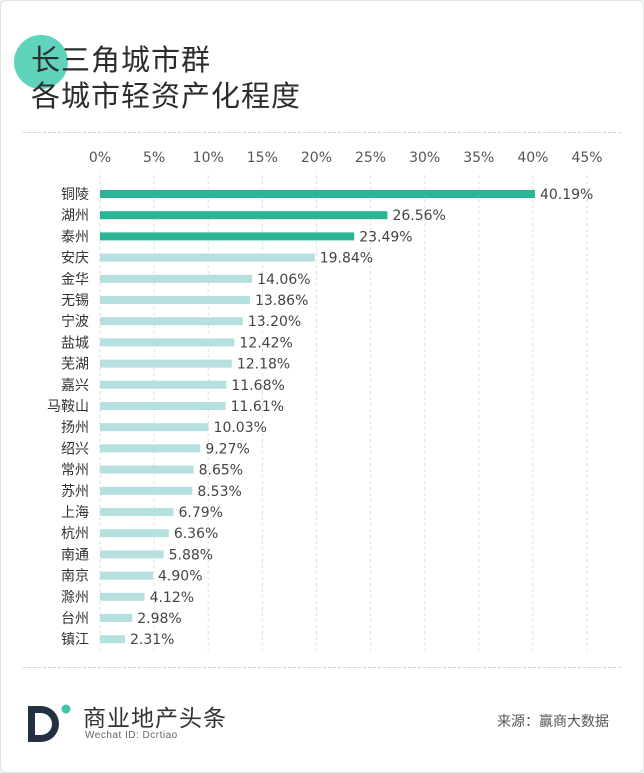 The width and height of the screenshot is (644, 773). What do you see at coordinates (322, 667) in the screenshot?
I see `bottom-divider` at bounding box center [322, 667].